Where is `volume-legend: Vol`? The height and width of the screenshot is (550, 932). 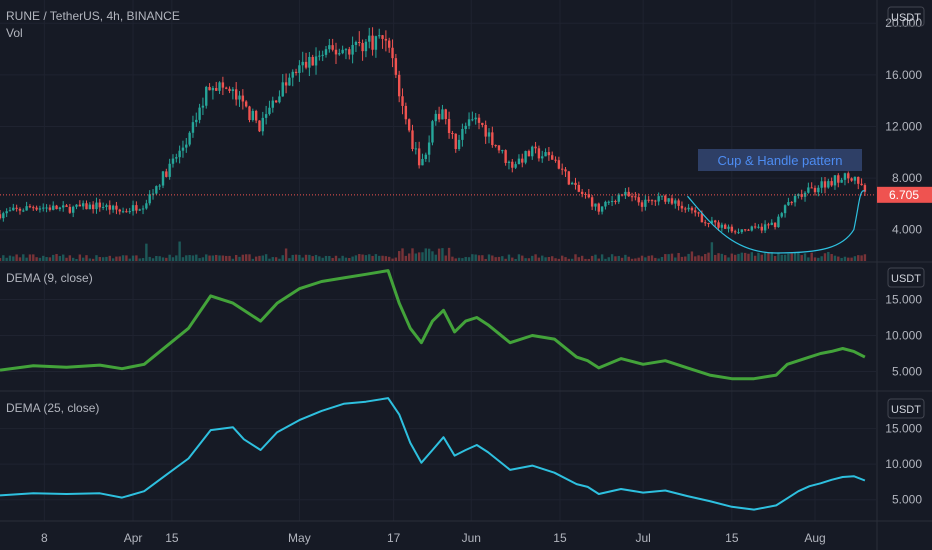
volume-legend: Vol is located at coordinates (14, 33).